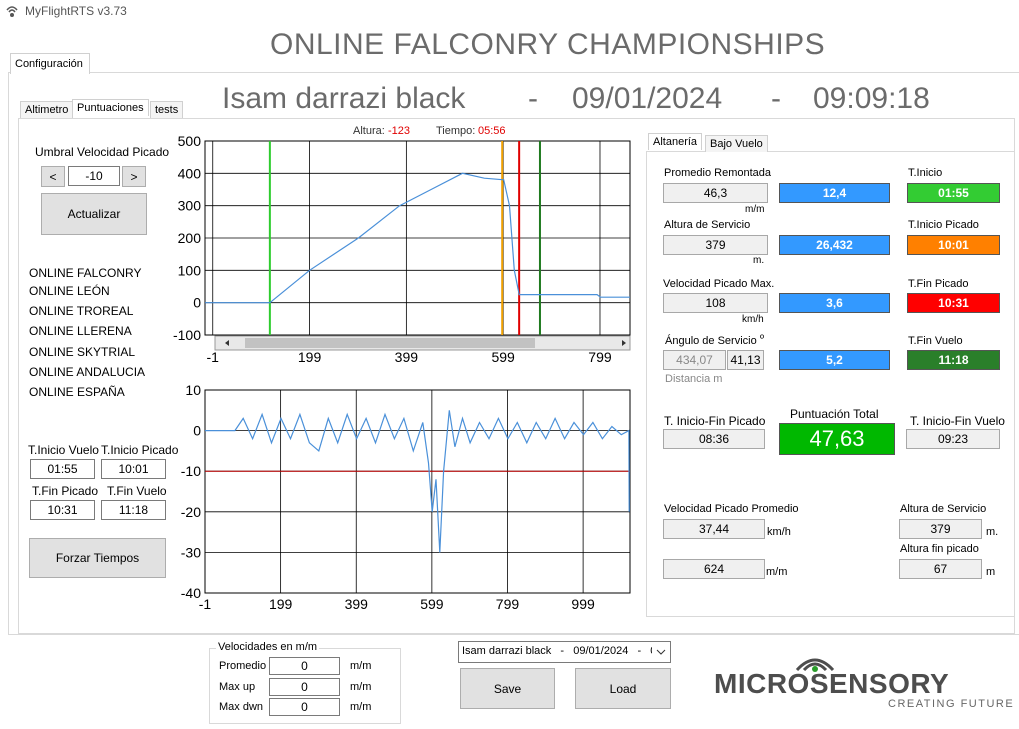 The width and height of the screenshot is (1019, 729). What do you see at coordinates (600, 357) in the screenshot?
I see `x-tick-label: 799` at bounding box center [600, 357].